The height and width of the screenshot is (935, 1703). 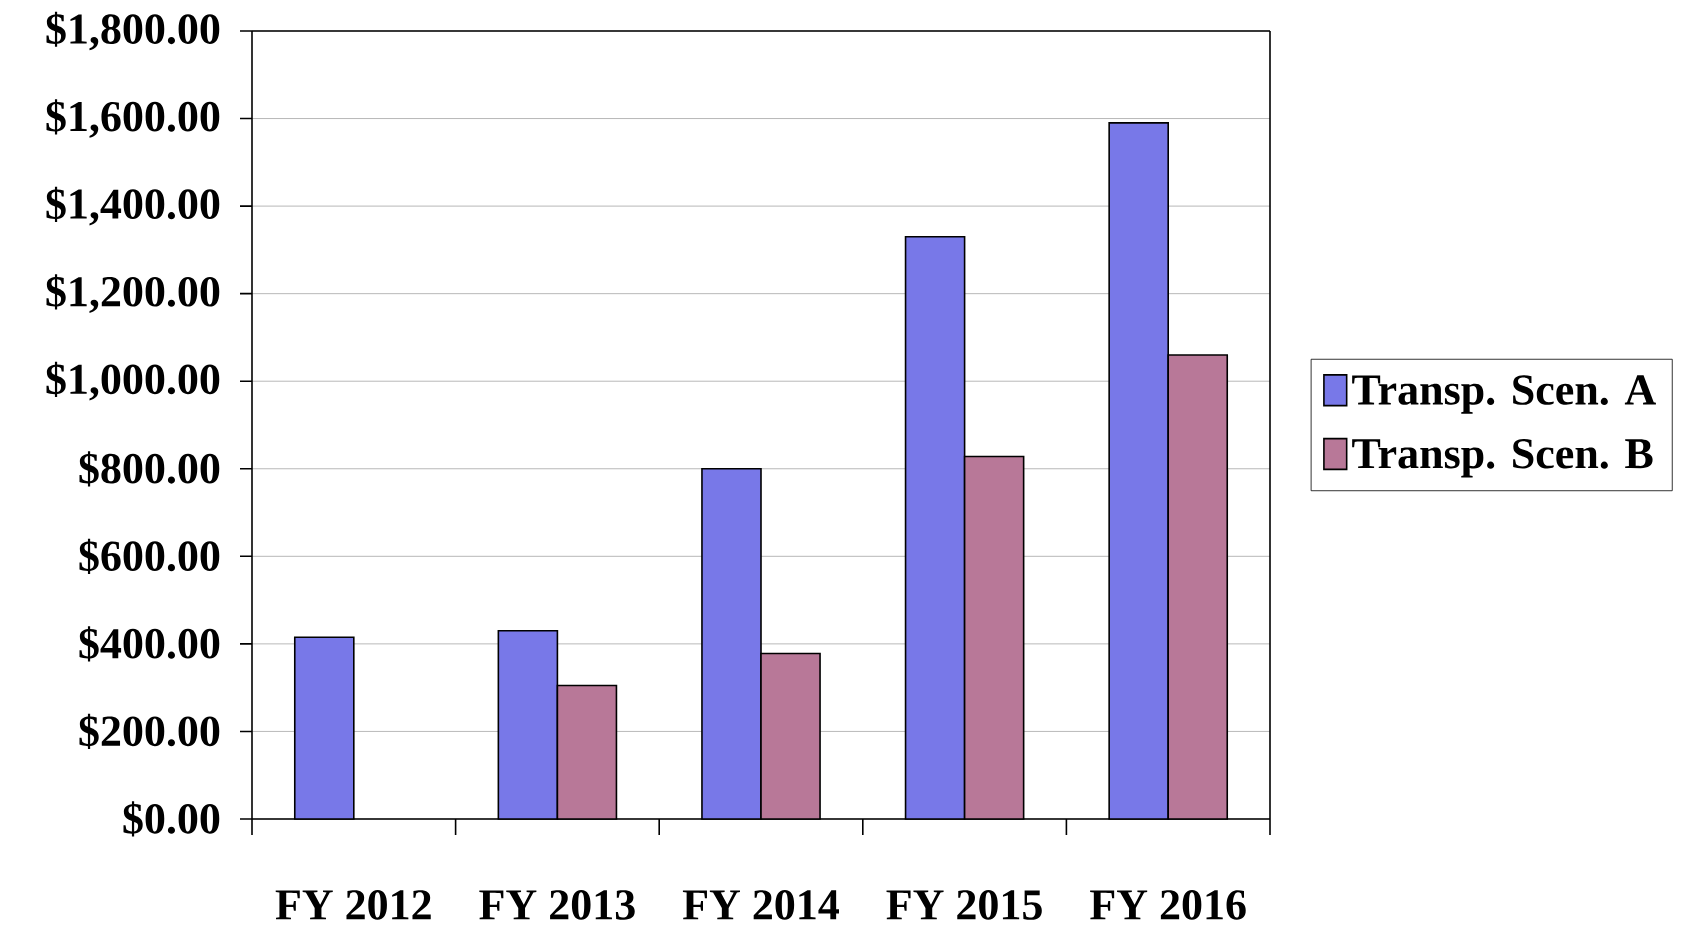 I want to click on x-tick-label: FY 2014, so click(x=760, y=905).